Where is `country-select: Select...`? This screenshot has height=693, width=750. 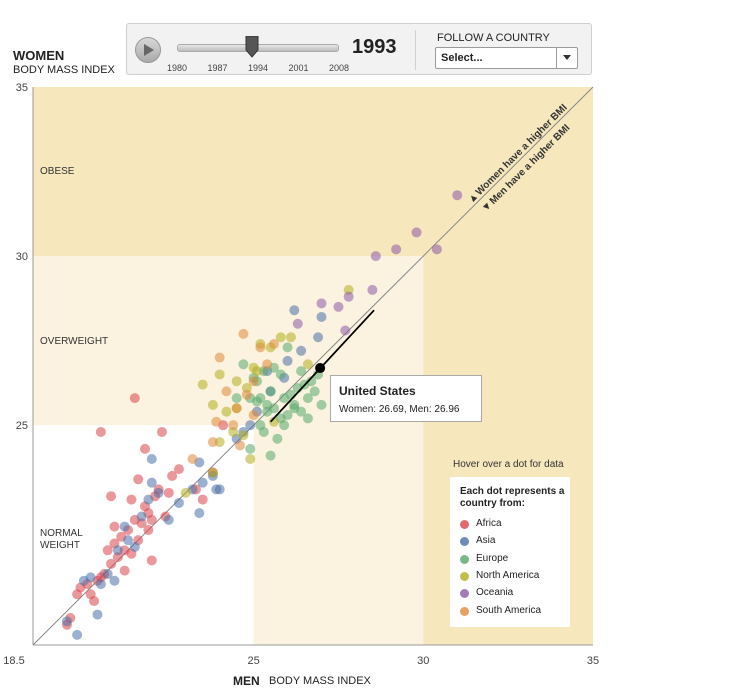 country-select: Select... is located at coordinates (506, 58).